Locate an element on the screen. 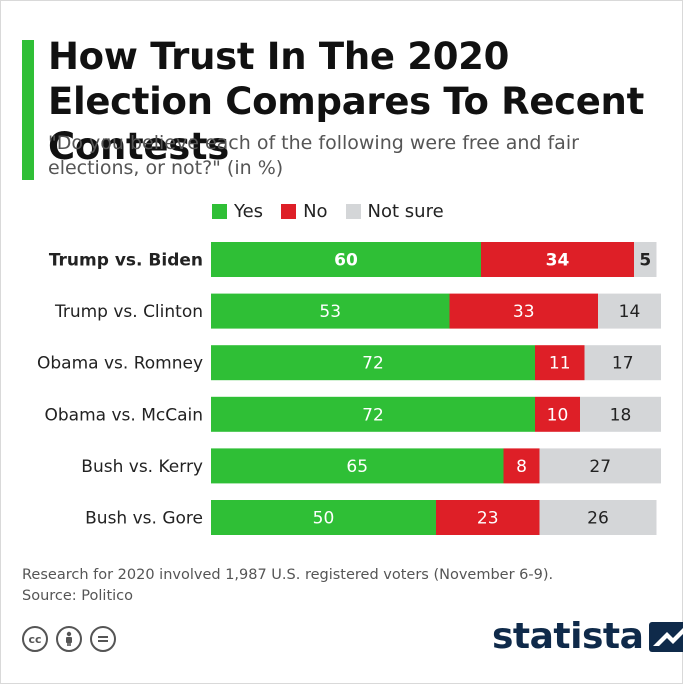 The height and width of the screenshot is (684, 683). attribution-icon is located at coordinates (69, 639).